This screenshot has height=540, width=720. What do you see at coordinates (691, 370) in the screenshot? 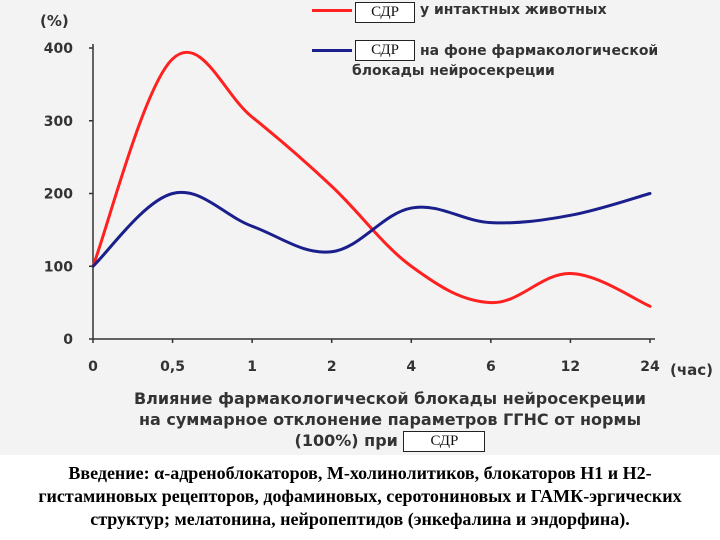
I see `x-axis-unit-label: (час)` at bounding box center [691, 370].